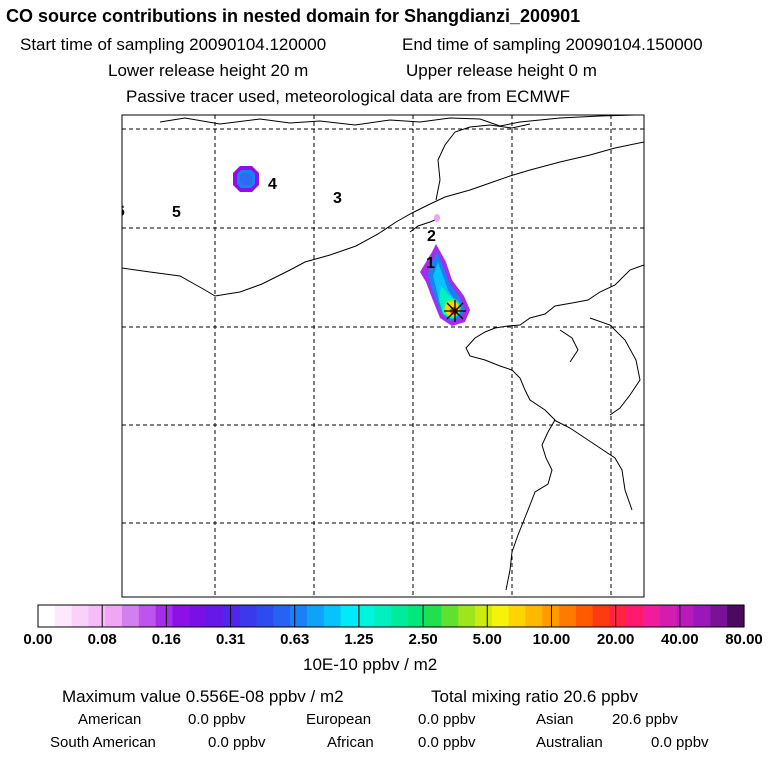 The width and height of the screenshot is (768, 768). I want to click on trajectory-marker-3: 3, so click(337, 198).